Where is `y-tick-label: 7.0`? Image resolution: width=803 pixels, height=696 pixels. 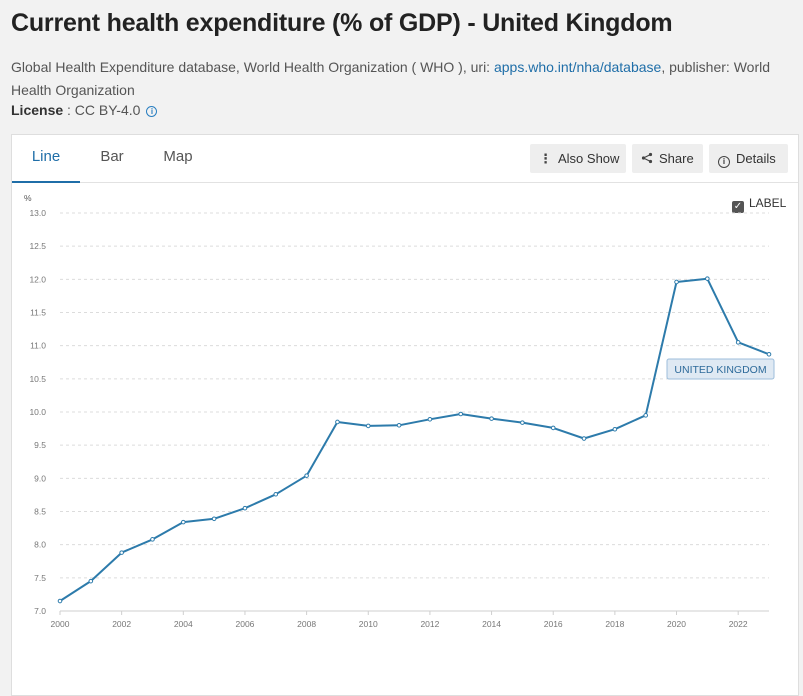
y-tick-label: 7.0 is located at coordinates (40, 611).